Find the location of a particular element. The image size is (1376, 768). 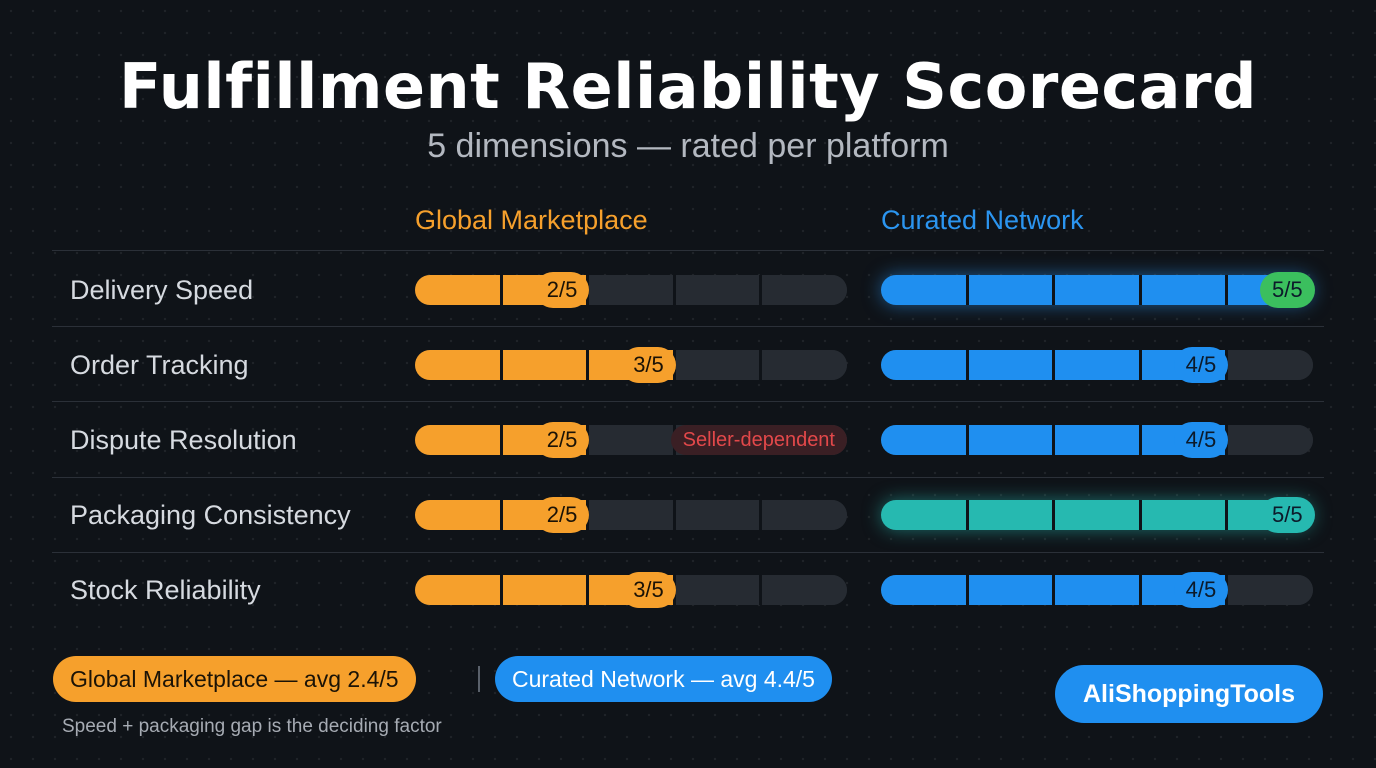

column-header-global: Global Marketplace is located at coordinates (531, 220).